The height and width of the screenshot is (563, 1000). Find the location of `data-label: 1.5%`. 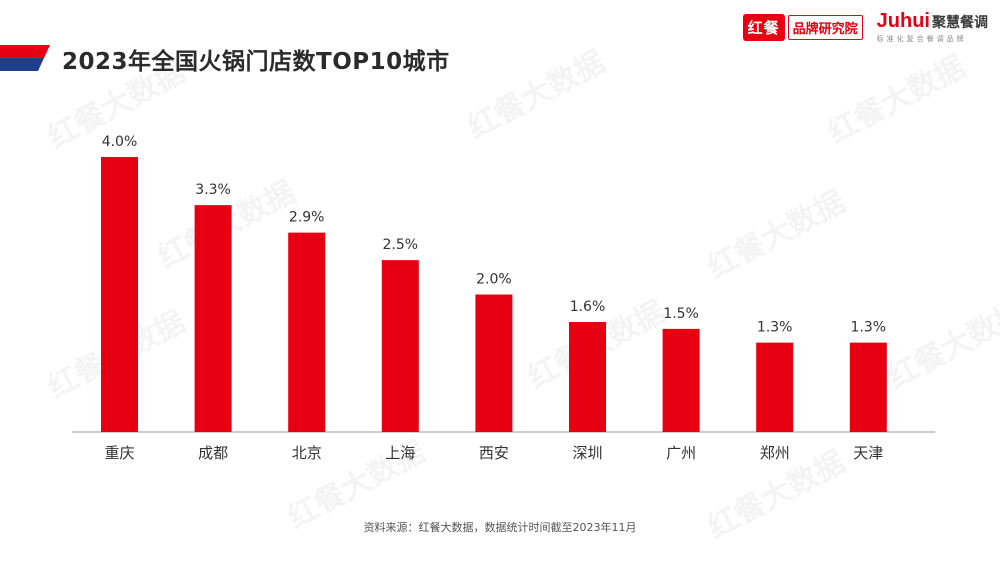

data-label: 1.5% is located at coordinates (681, 314).